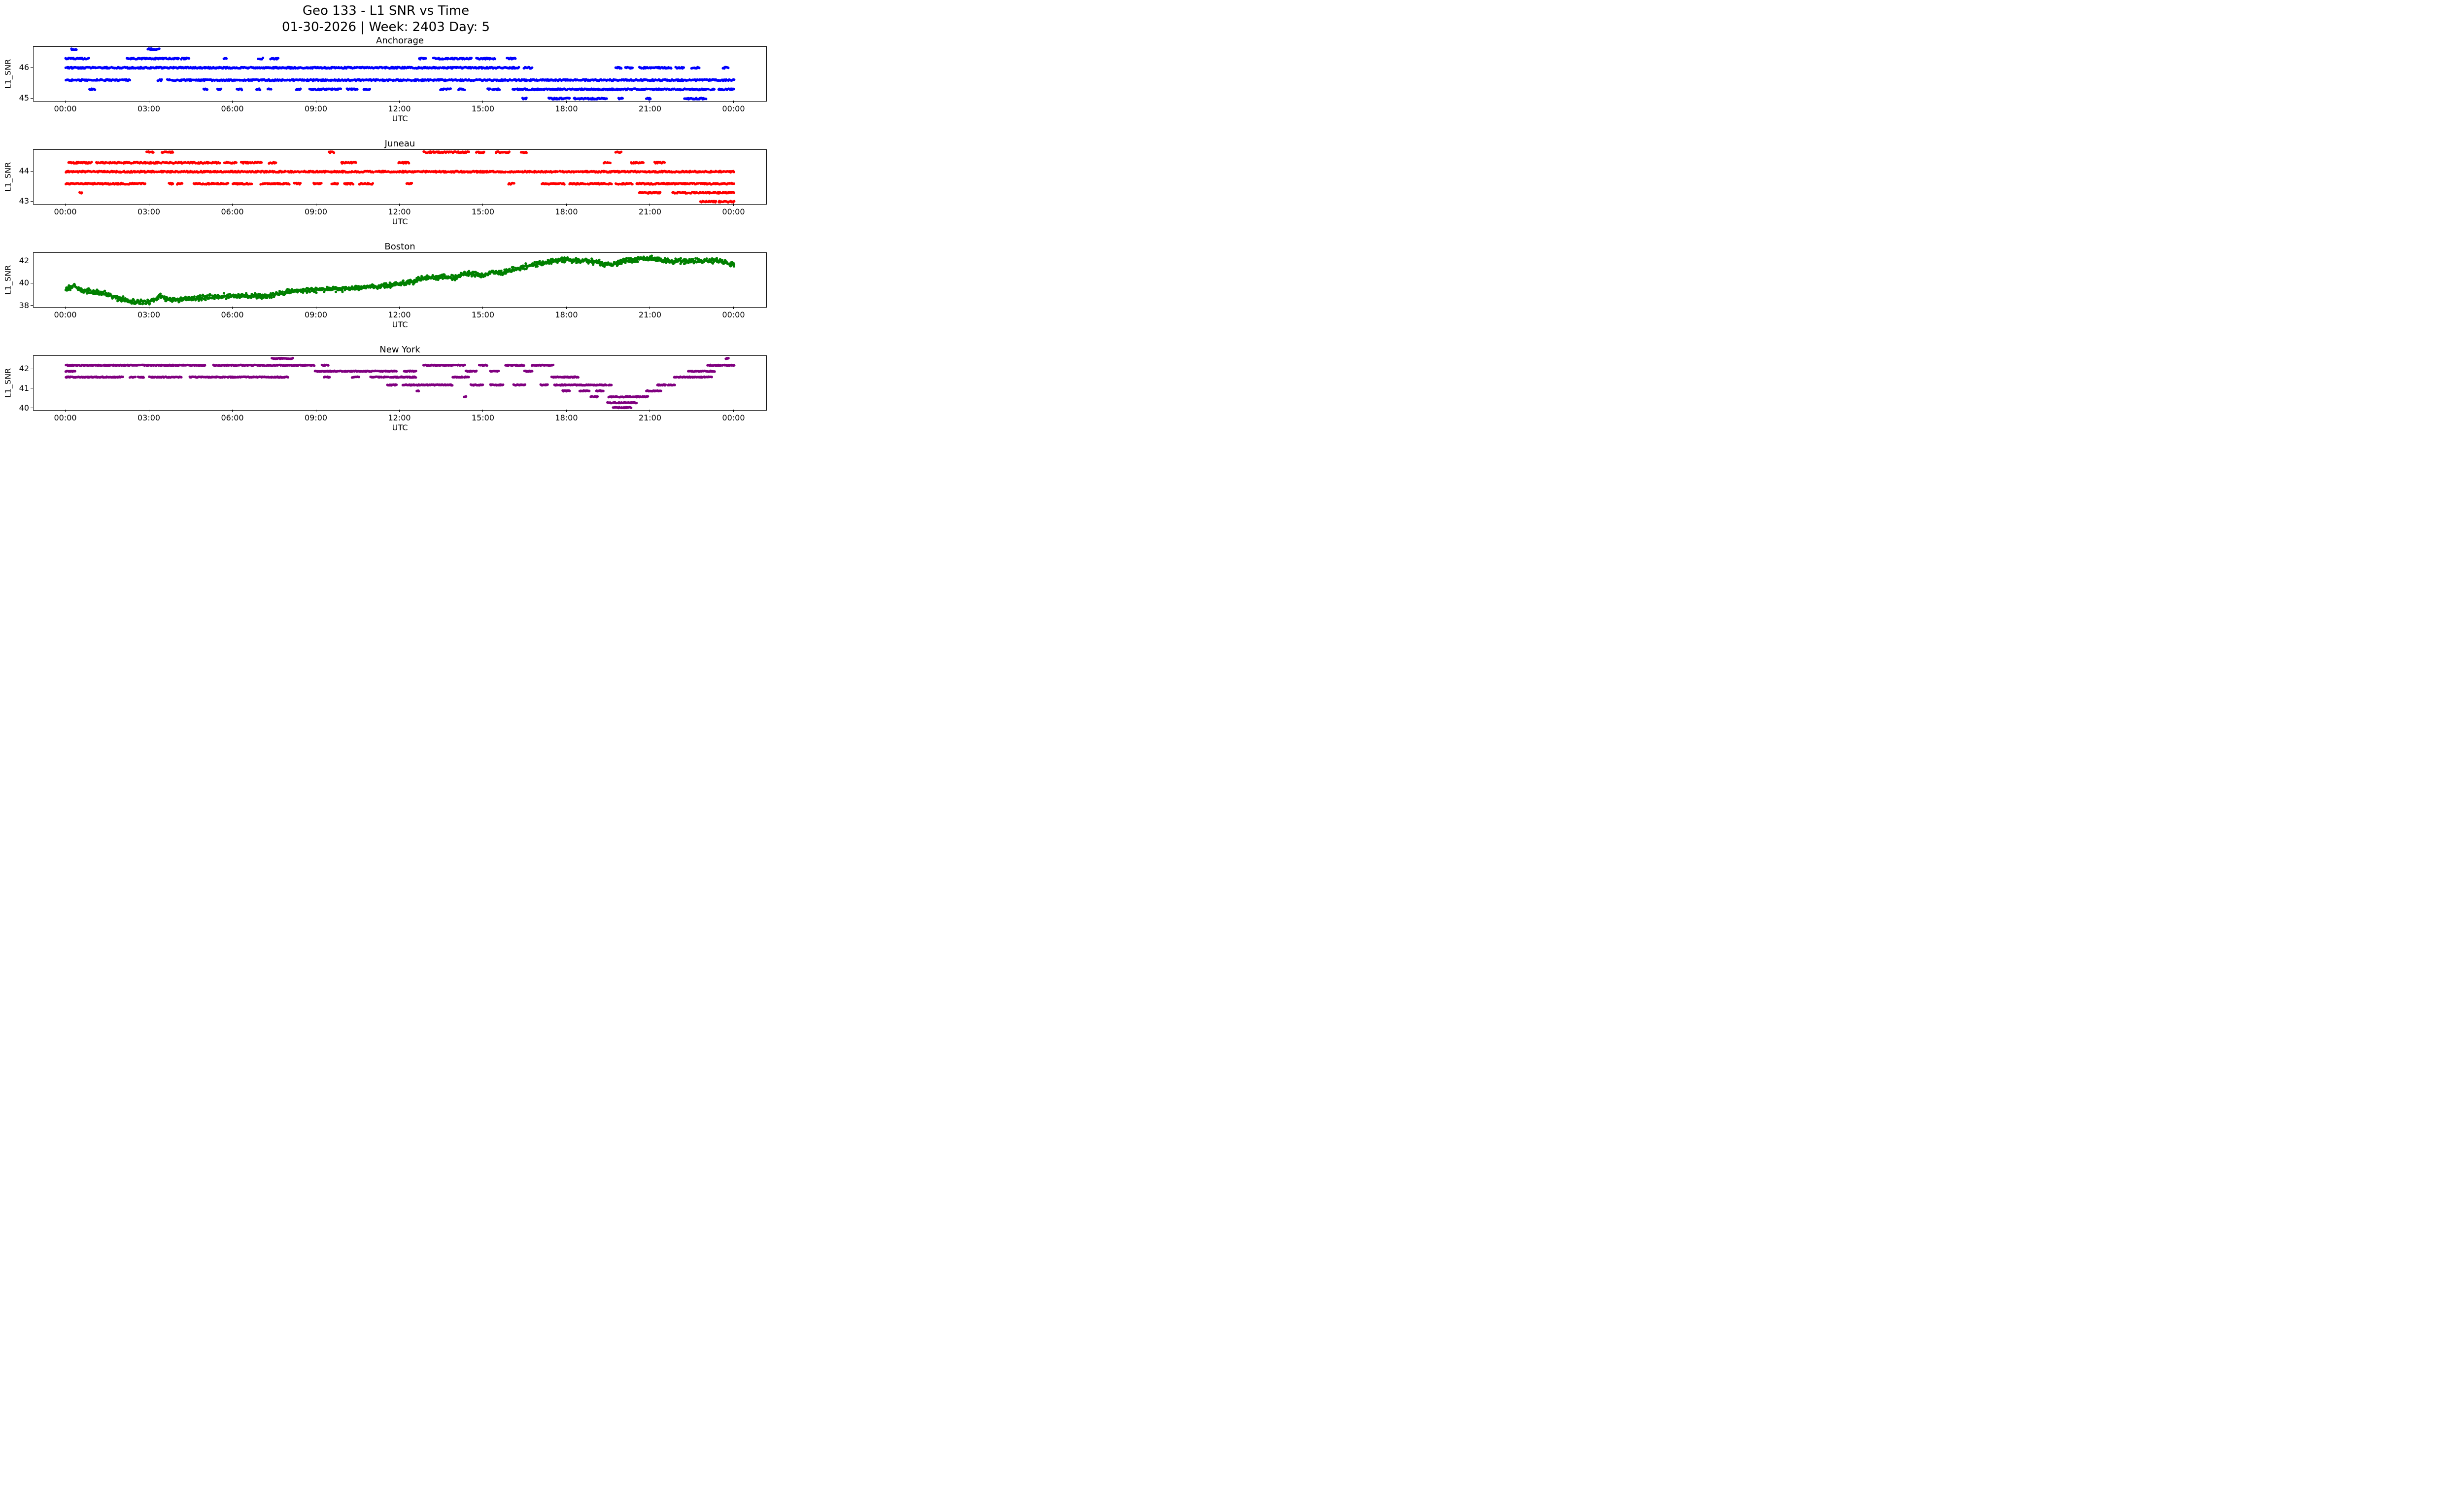  I want to click on scatter-canvas-anchorage, so click(400, 74).